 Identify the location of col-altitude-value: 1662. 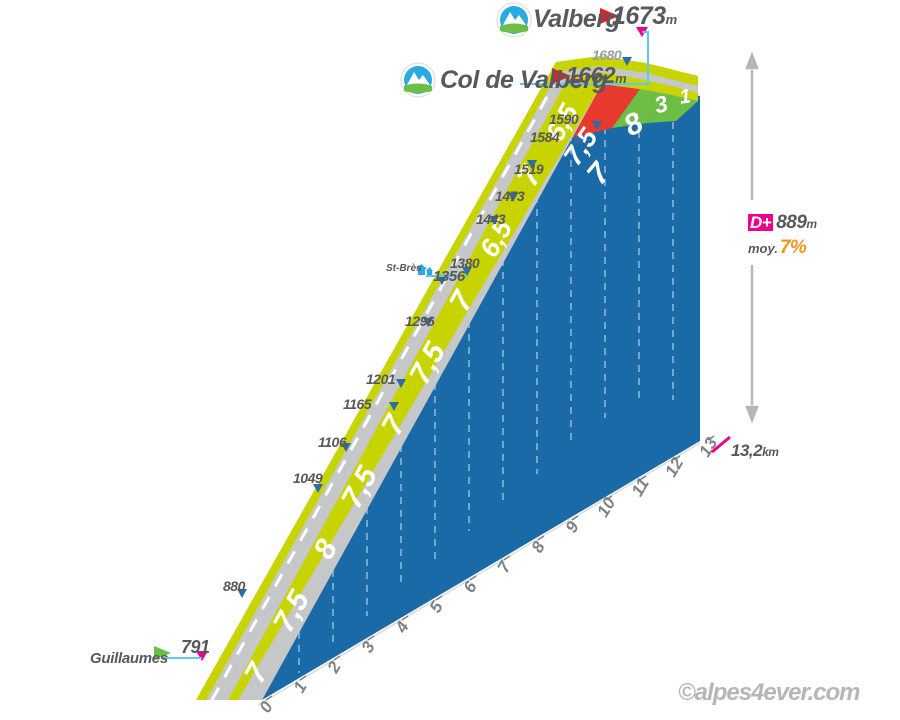
(591, 75).